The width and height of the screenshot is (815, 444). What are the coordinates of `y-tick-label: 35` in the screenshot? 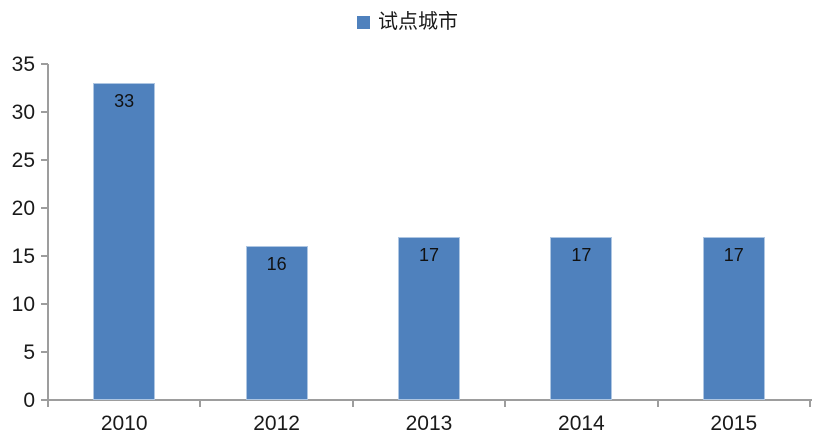 It's located at (23, 64).